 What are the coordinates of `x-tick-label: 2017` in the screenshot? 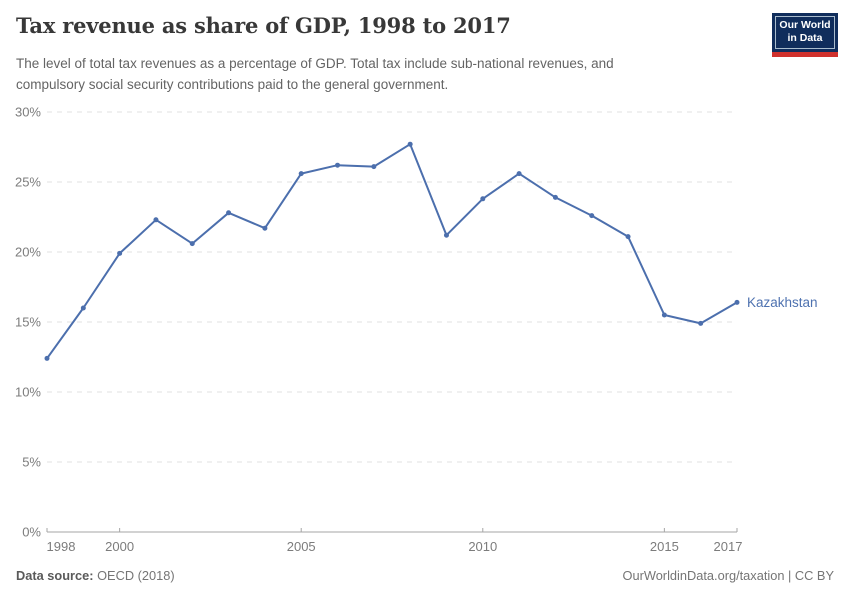 It's located at (728, 546).